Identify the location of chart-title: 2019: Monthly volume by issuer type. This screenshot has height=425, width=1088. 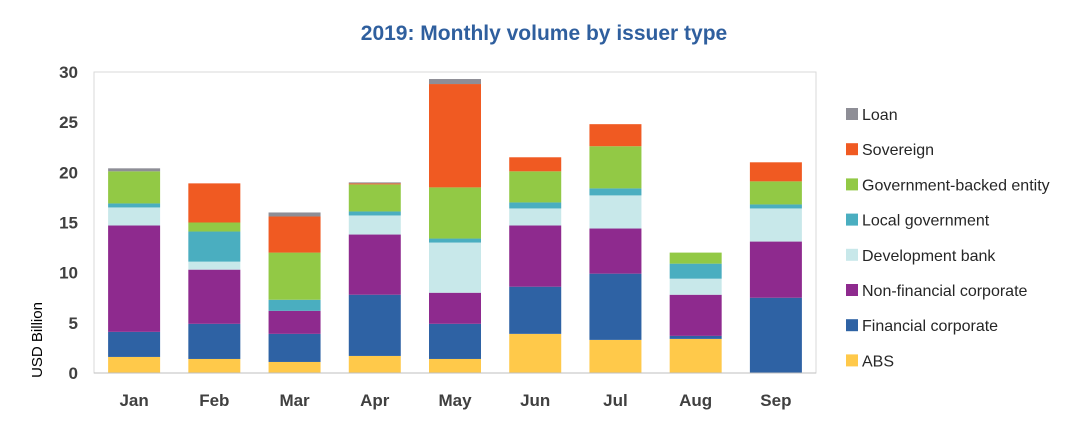
(544, 33).